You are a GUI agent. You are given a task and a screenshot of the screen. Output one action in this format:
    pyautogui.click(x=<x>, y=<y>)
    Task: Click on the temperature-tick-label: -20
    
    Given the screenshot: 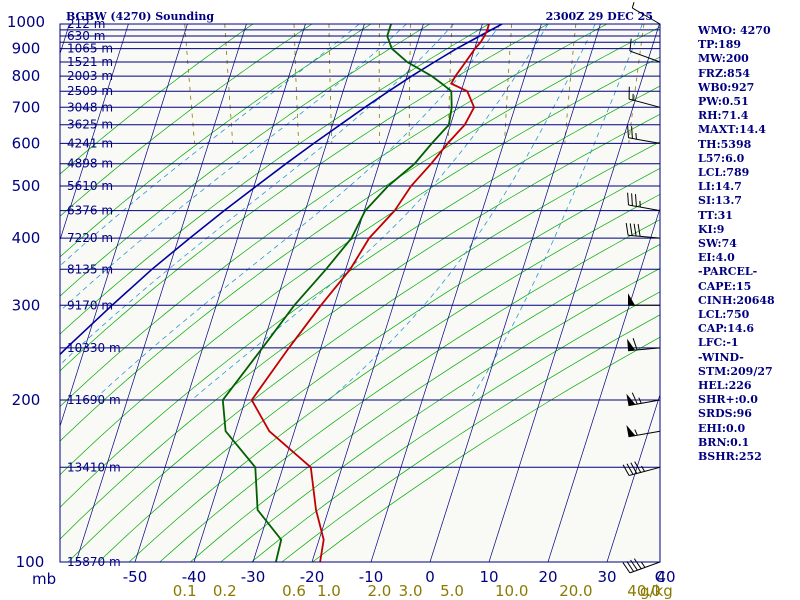 What is the action you would take?
    pyautogui.click(x=312, y=577)
    